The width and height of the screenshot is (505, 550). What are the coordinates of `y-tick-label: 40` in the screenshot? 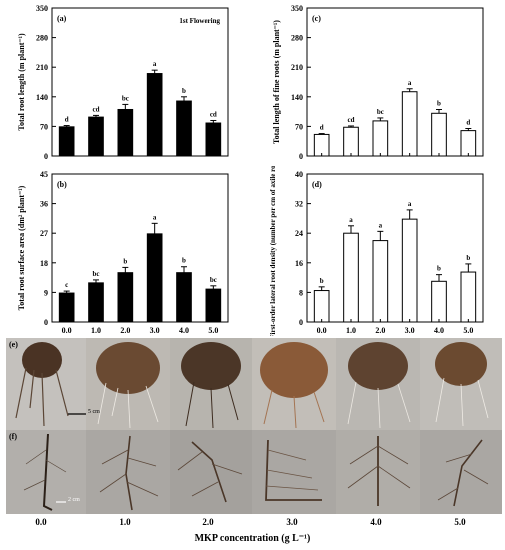 It's located at (299, 174).